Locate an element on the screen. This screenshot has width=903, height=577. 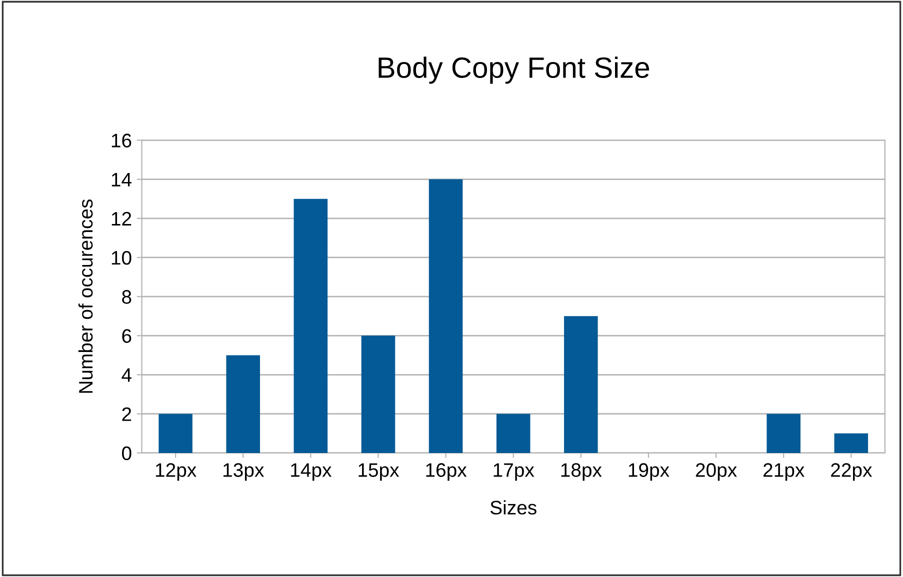
y-axis-title: Number of occurences is located at coordinates (85, 296).